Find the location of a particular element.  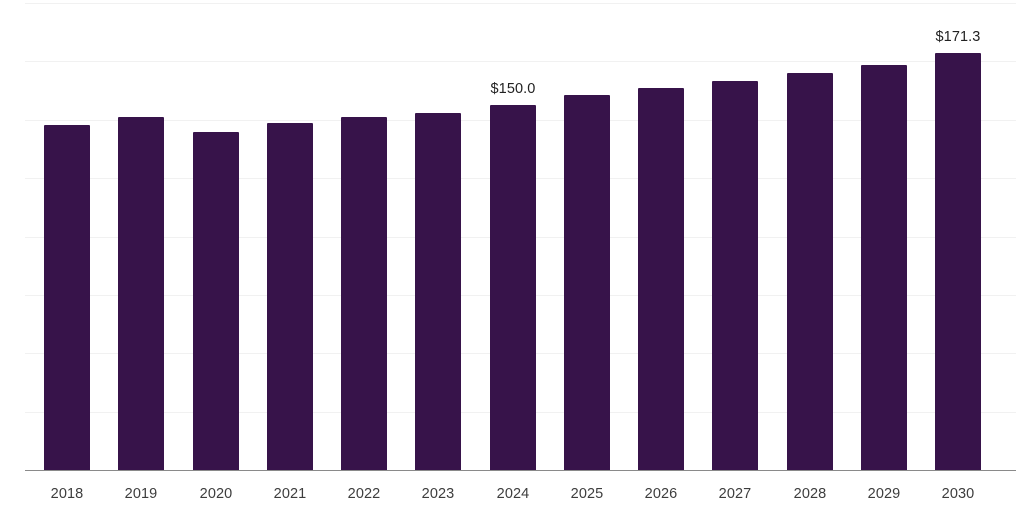

x-tick-label-2026: 2026 is located at coordinates (661, 494).